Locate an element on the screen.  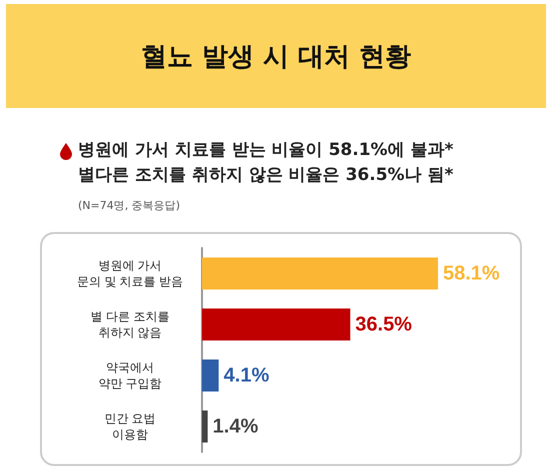
y-tick-label: 약국에서 약만 구입함 is located at coordinates (130, 375).